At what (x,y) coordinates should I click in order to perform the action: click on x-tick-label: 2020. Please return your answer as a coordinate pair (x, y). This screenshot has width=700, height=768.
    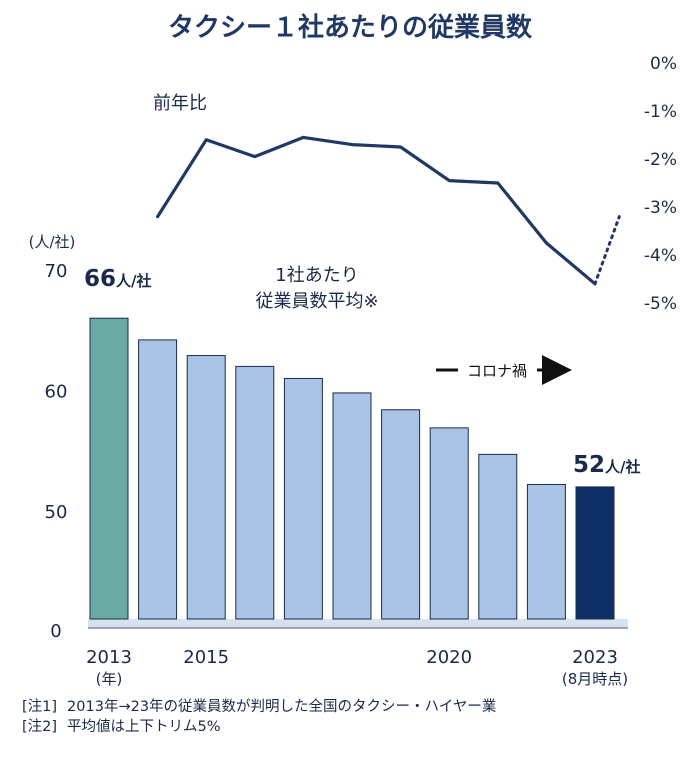
    Looking at the image, I should click on (449, 657).